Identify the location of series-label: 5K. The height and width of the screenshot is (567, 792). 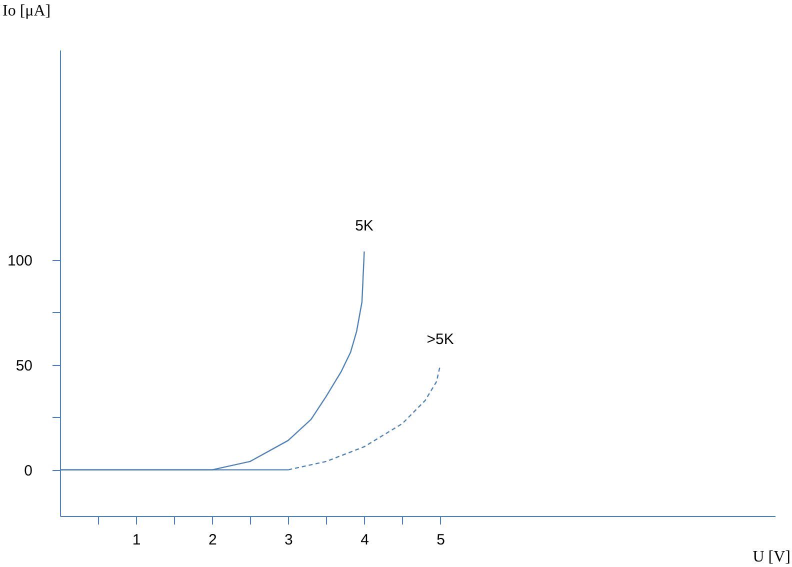
(364, 226).